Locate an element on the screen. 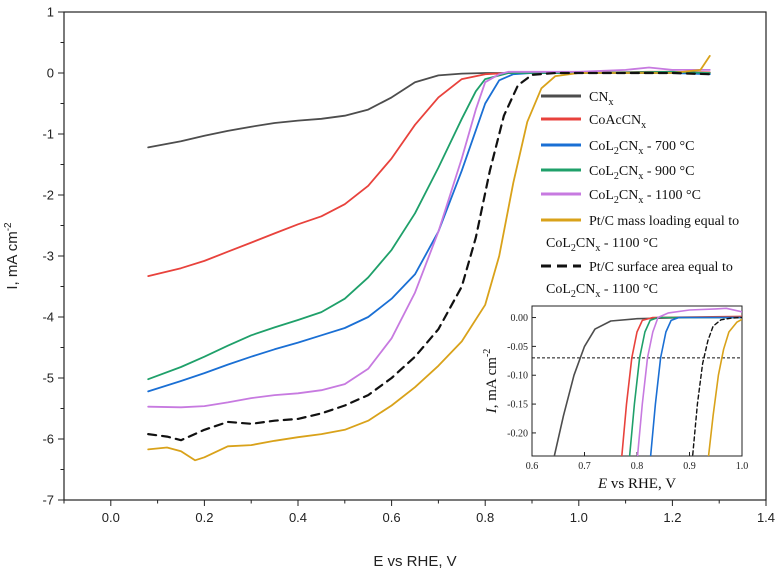 The image size is (783, 577). inset-y-label-text: , mA cm is located at coordinates (492, 383).